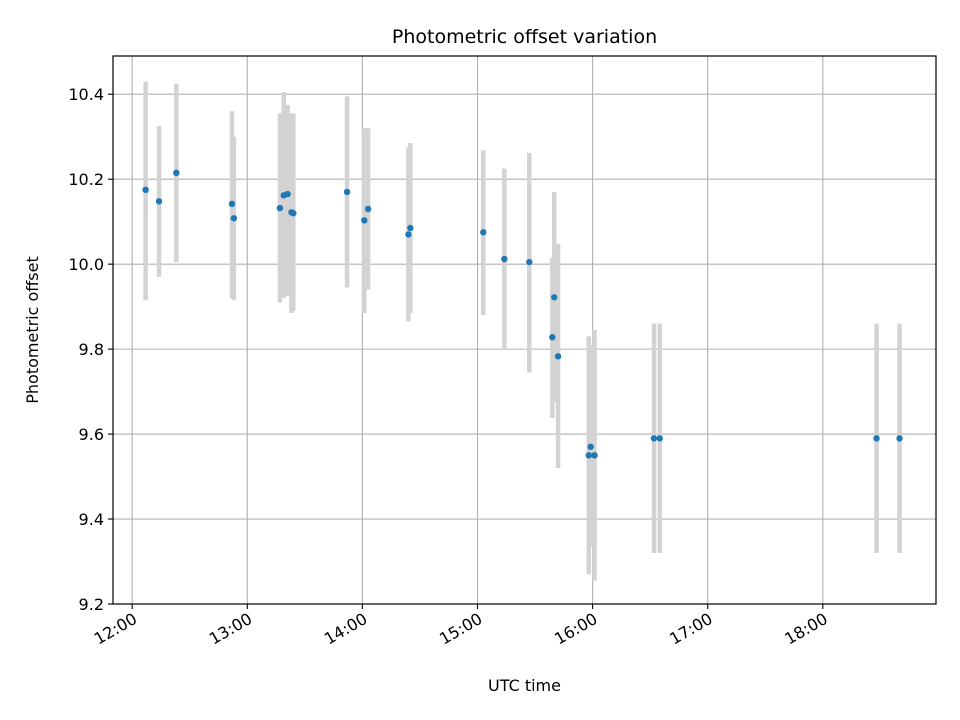 Image resolution: width=960 pixels, height=720 pixels. Describe the element at coordinates (86, 94) in the screenshot. I see `y-tick-label: 10.4` at that location.